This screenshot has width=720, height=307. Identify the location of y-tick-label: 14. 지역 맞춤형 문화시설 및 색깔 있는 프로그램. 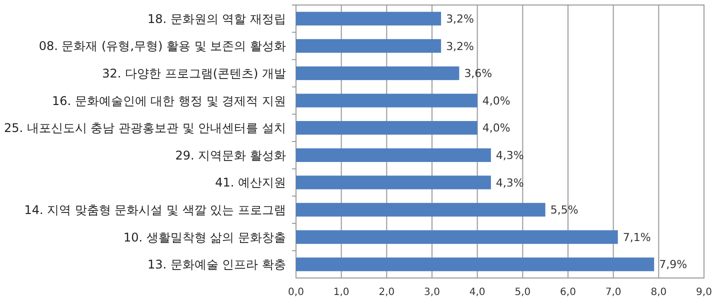
(155, 209).